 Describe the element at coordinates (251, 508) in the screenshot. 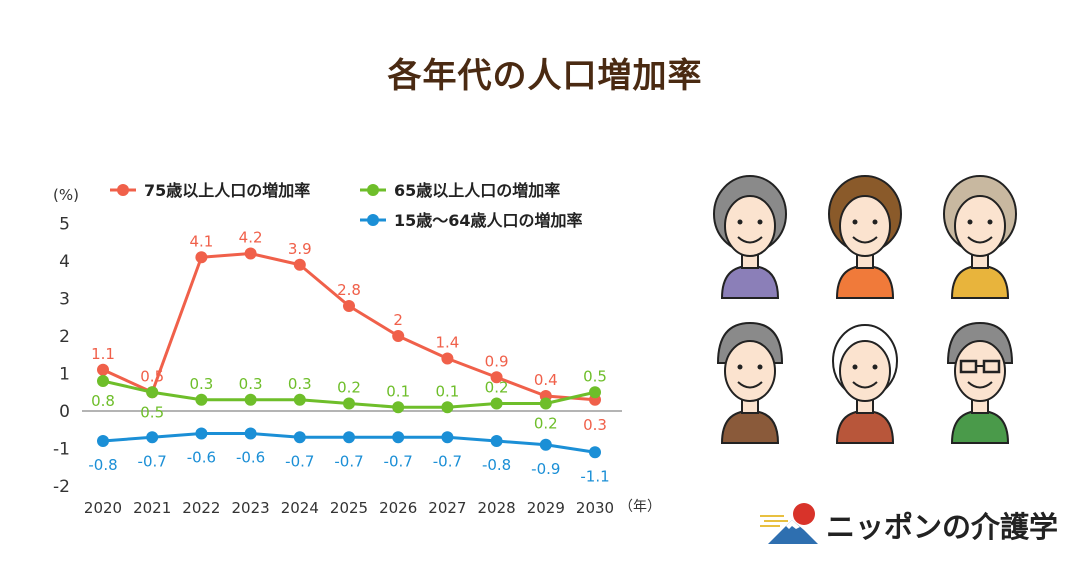

I see `x-tick-label: 2023` at that location.